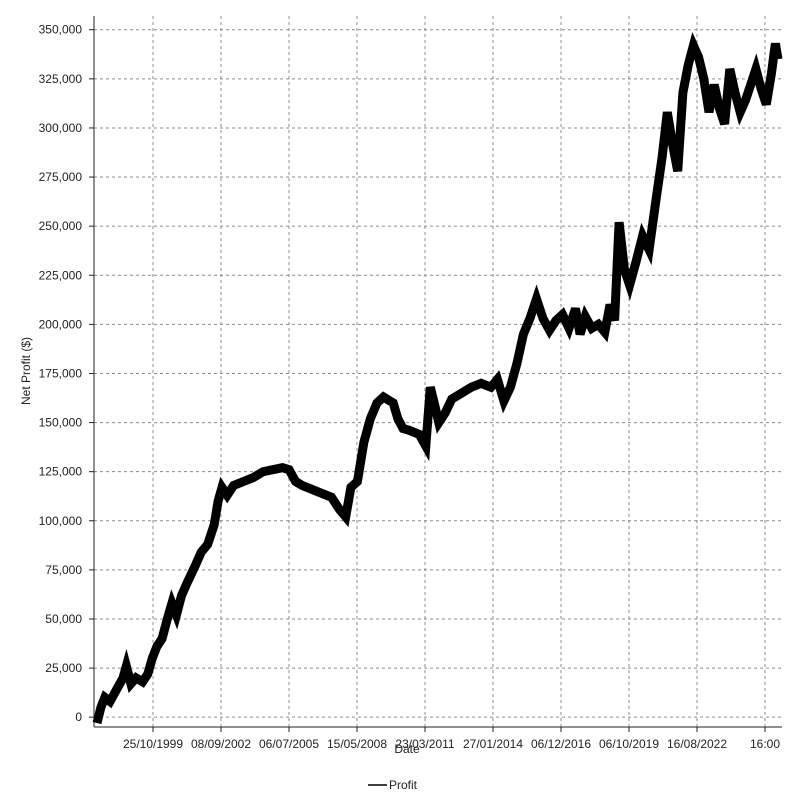 This screenshot has height=801, width=802. Describe the element at coordinates (357, 744) in the screenshot. I see `x-tick-label: 15/05/2008` at that location.